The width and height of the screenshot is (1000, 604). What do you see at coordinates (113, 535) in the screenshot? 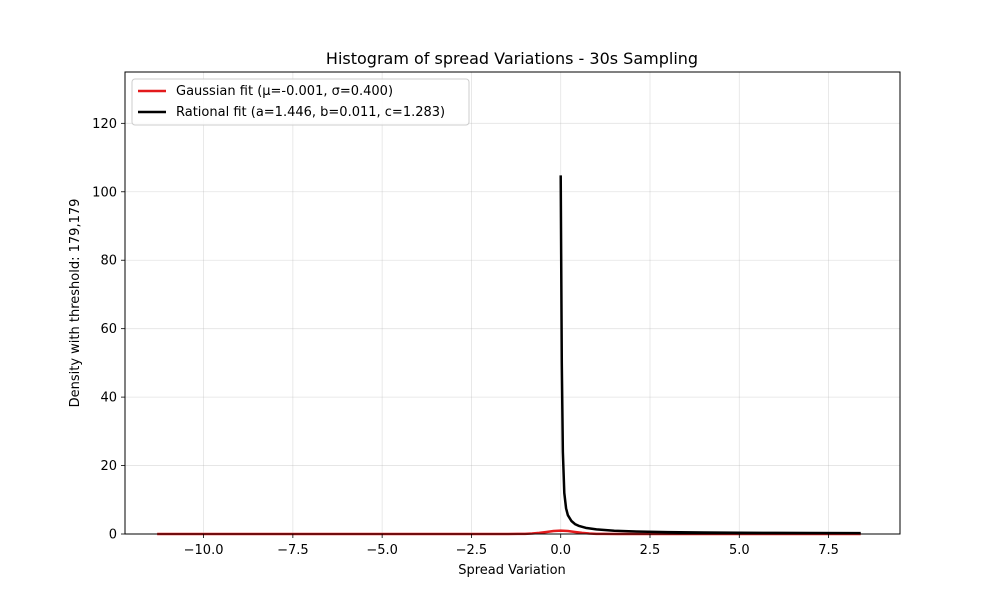
I see `y-tick-label: 0` at bounding box center [113, 535].